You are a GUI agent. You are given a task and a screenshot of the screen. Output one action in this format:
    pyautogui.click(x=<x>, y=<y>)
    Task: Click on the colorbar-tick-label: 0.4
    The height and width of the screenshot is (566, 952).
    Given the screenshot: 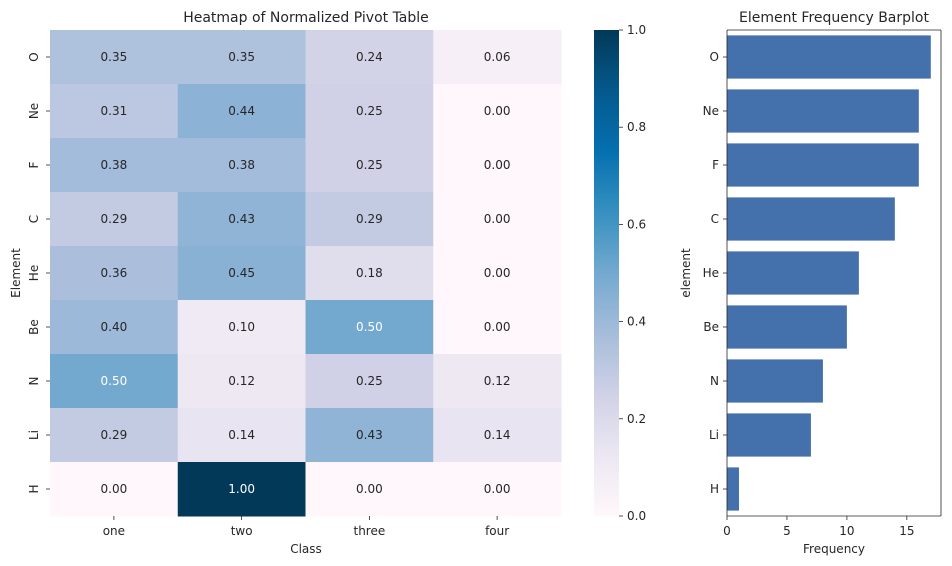 What is the action you would take?
    pyautogui.click(x=636, y=322)
    